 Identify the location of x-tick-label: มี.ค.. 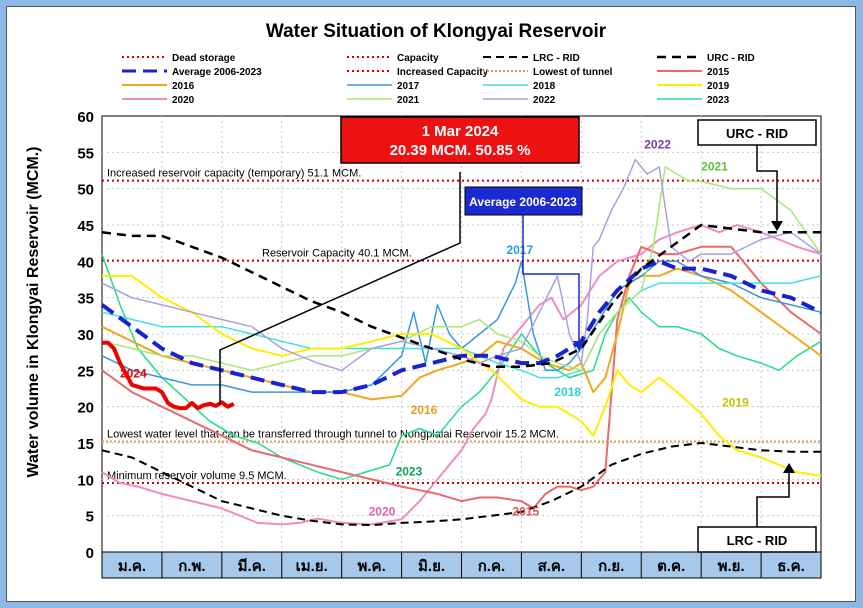
(252, 566).